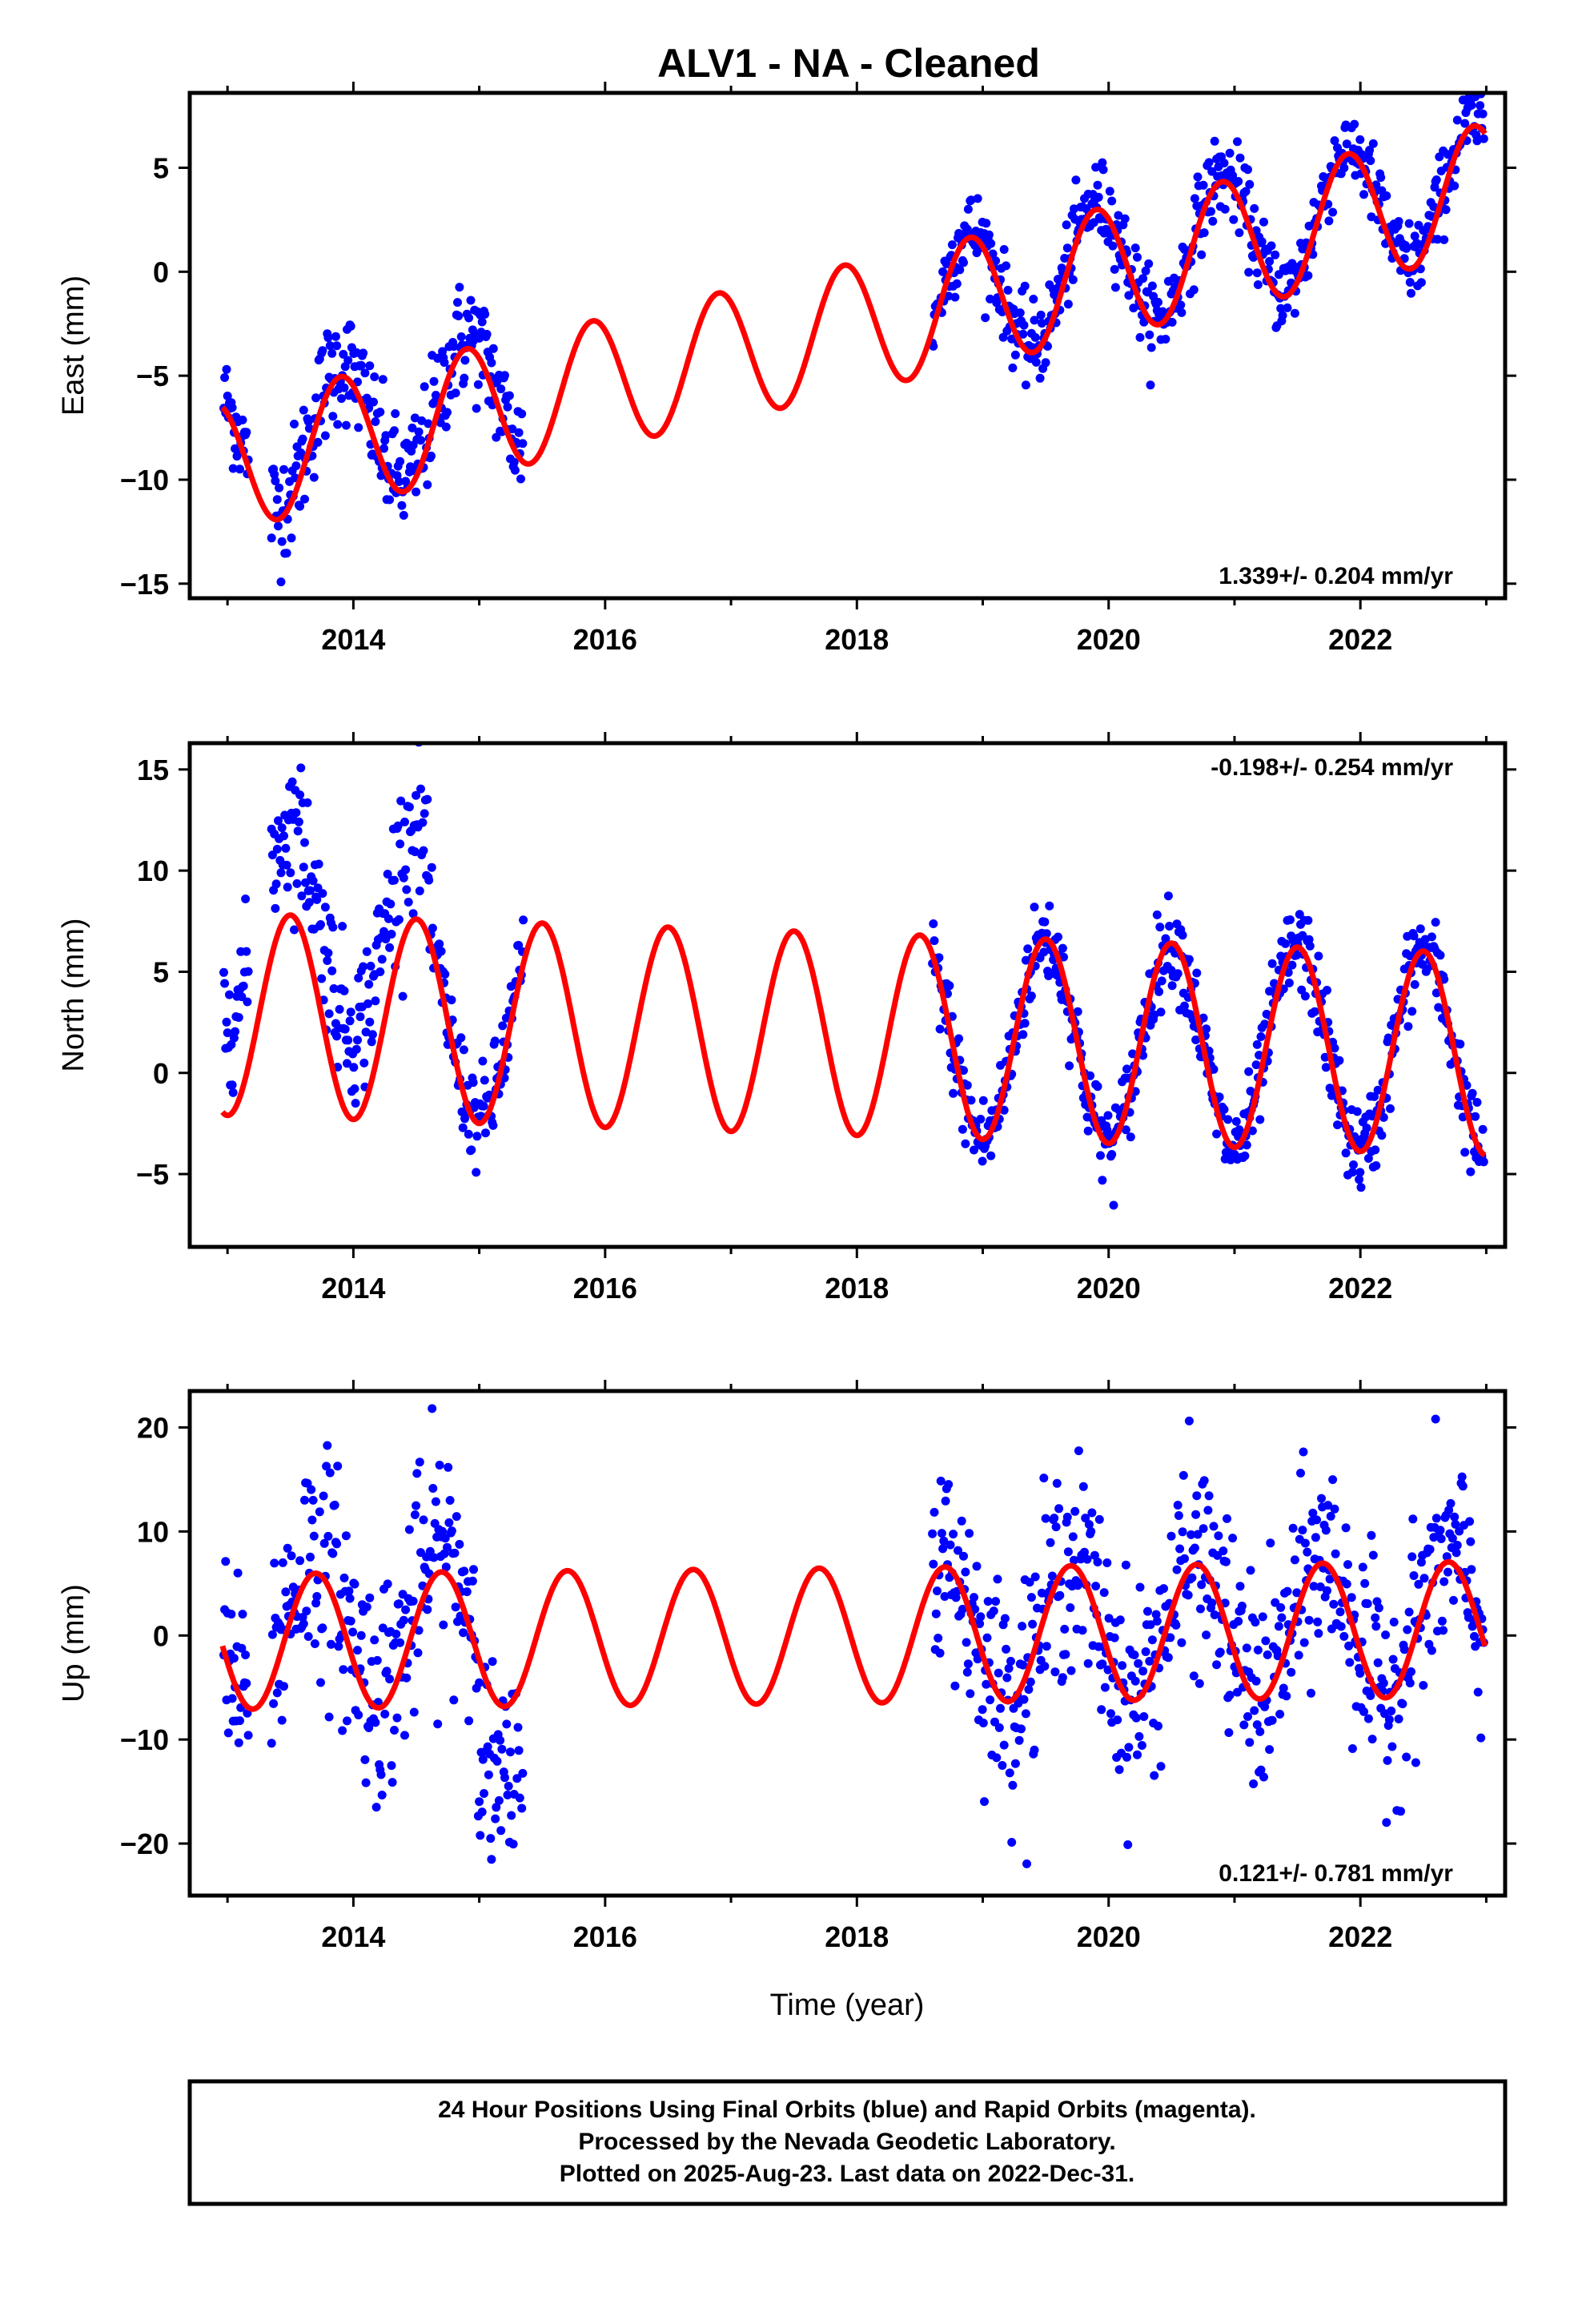 The image size is (1582, 2324). Describe the element at coordinates (153, 1531) in the screenshot. I see `y-tick-label: 10` at that location.